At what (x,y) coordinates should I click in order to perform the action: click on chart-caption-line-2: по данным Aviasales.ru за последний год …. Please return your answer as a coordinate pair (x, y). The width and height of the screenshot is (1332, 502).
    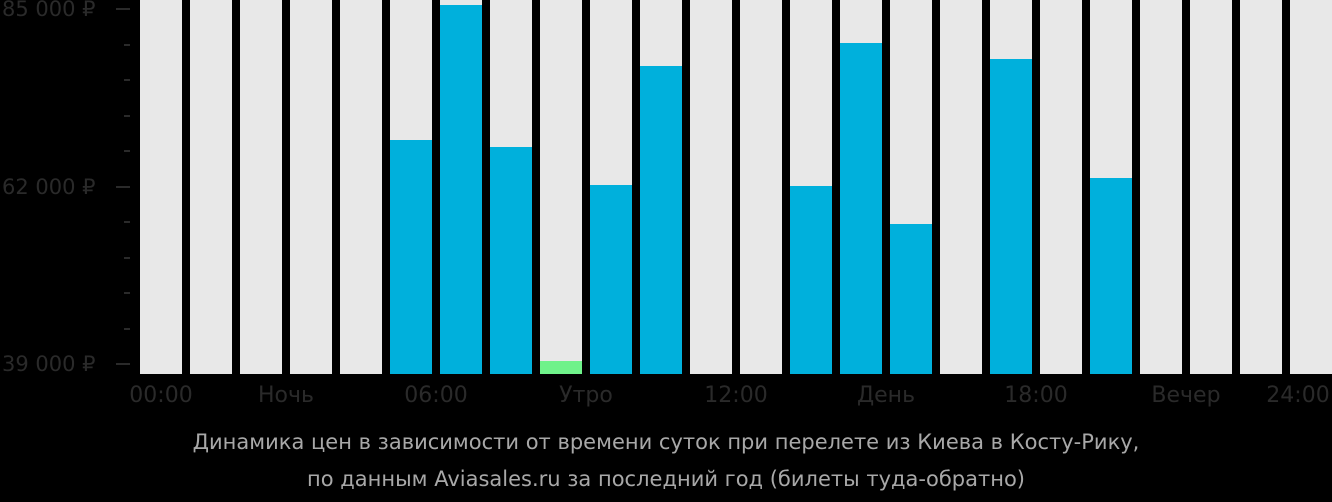
    Looking at the image, I should click on (666, 479).